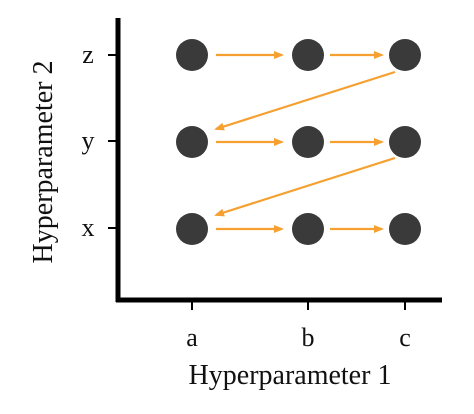  I want to click on x-tick-label: b, so click(308, 337).